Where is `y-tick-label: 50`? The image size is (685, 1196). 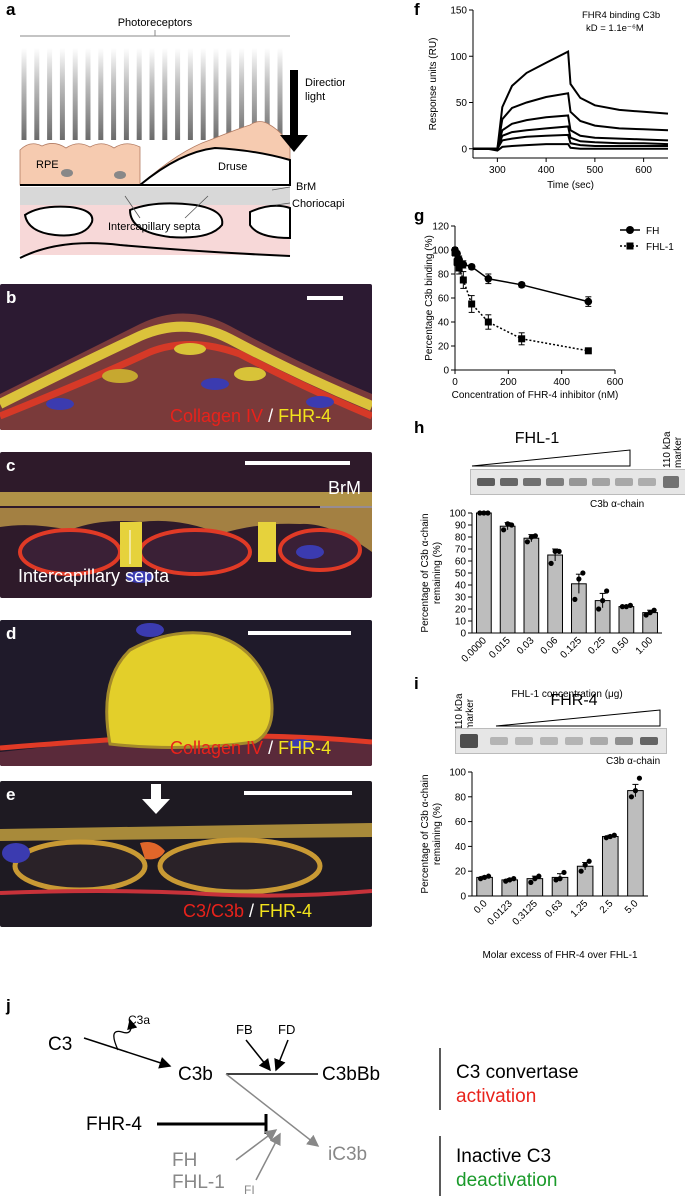
y-tick-label: 50 is located at coordinates (461, 574).